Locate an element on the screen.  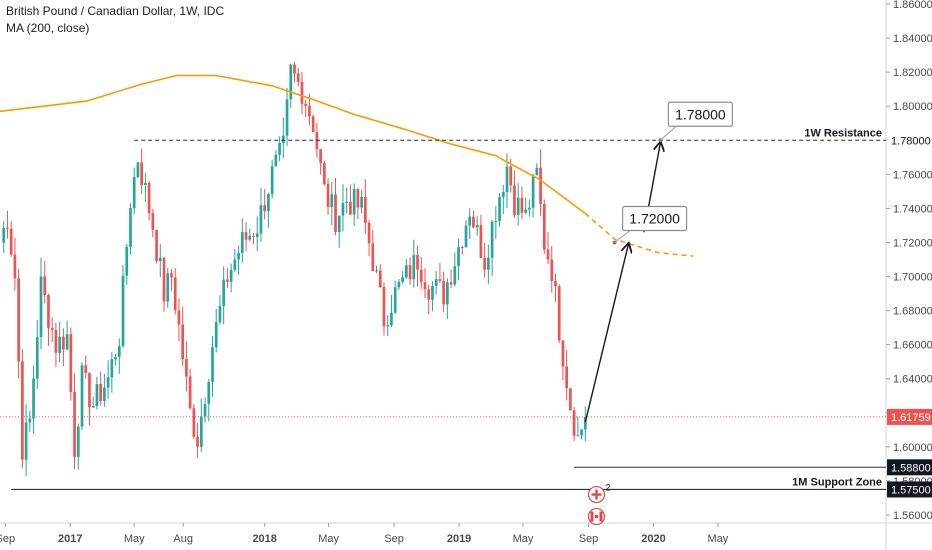
uk-flag-event-icon is located at coordinates (596, 494).